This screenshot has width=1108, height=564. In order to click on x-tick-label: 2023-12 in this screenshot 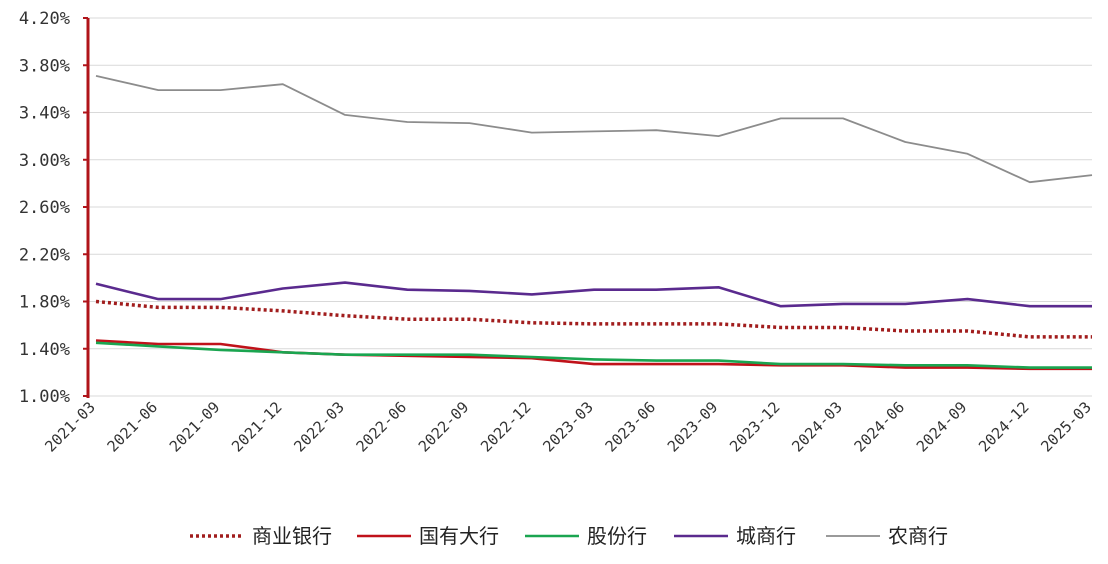, I will do `click(754, 426)`.